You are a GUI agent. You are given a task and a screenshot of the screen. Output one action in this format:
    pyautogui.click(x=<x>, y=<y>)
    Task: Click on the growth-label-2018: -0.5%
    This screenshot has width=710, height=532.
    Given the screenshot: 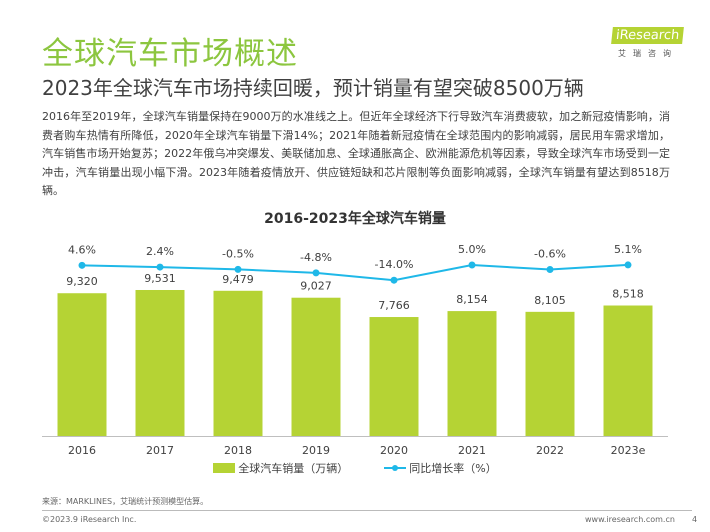 What is the action you would take?
    pyautogui.click(x=238, y=253)
    